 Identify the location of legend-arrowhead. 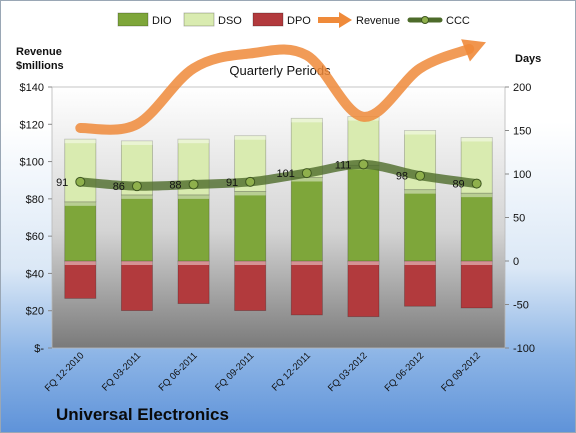
(345, 20).